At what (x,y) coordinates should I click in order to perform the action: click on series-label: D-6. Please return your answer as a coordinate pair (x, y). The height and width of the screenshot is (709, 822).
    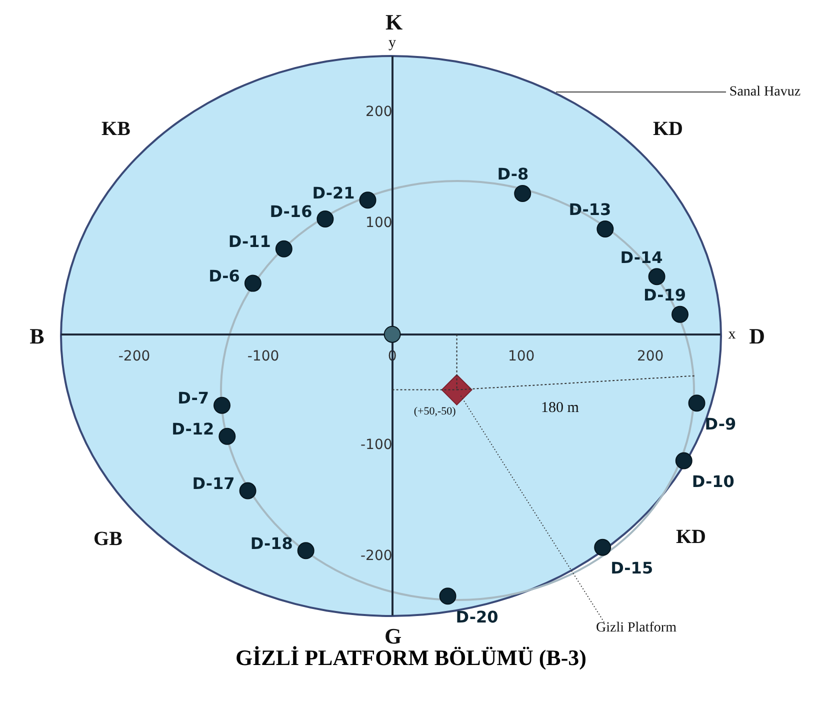
    Looking at the image, I should click on (224, 276).